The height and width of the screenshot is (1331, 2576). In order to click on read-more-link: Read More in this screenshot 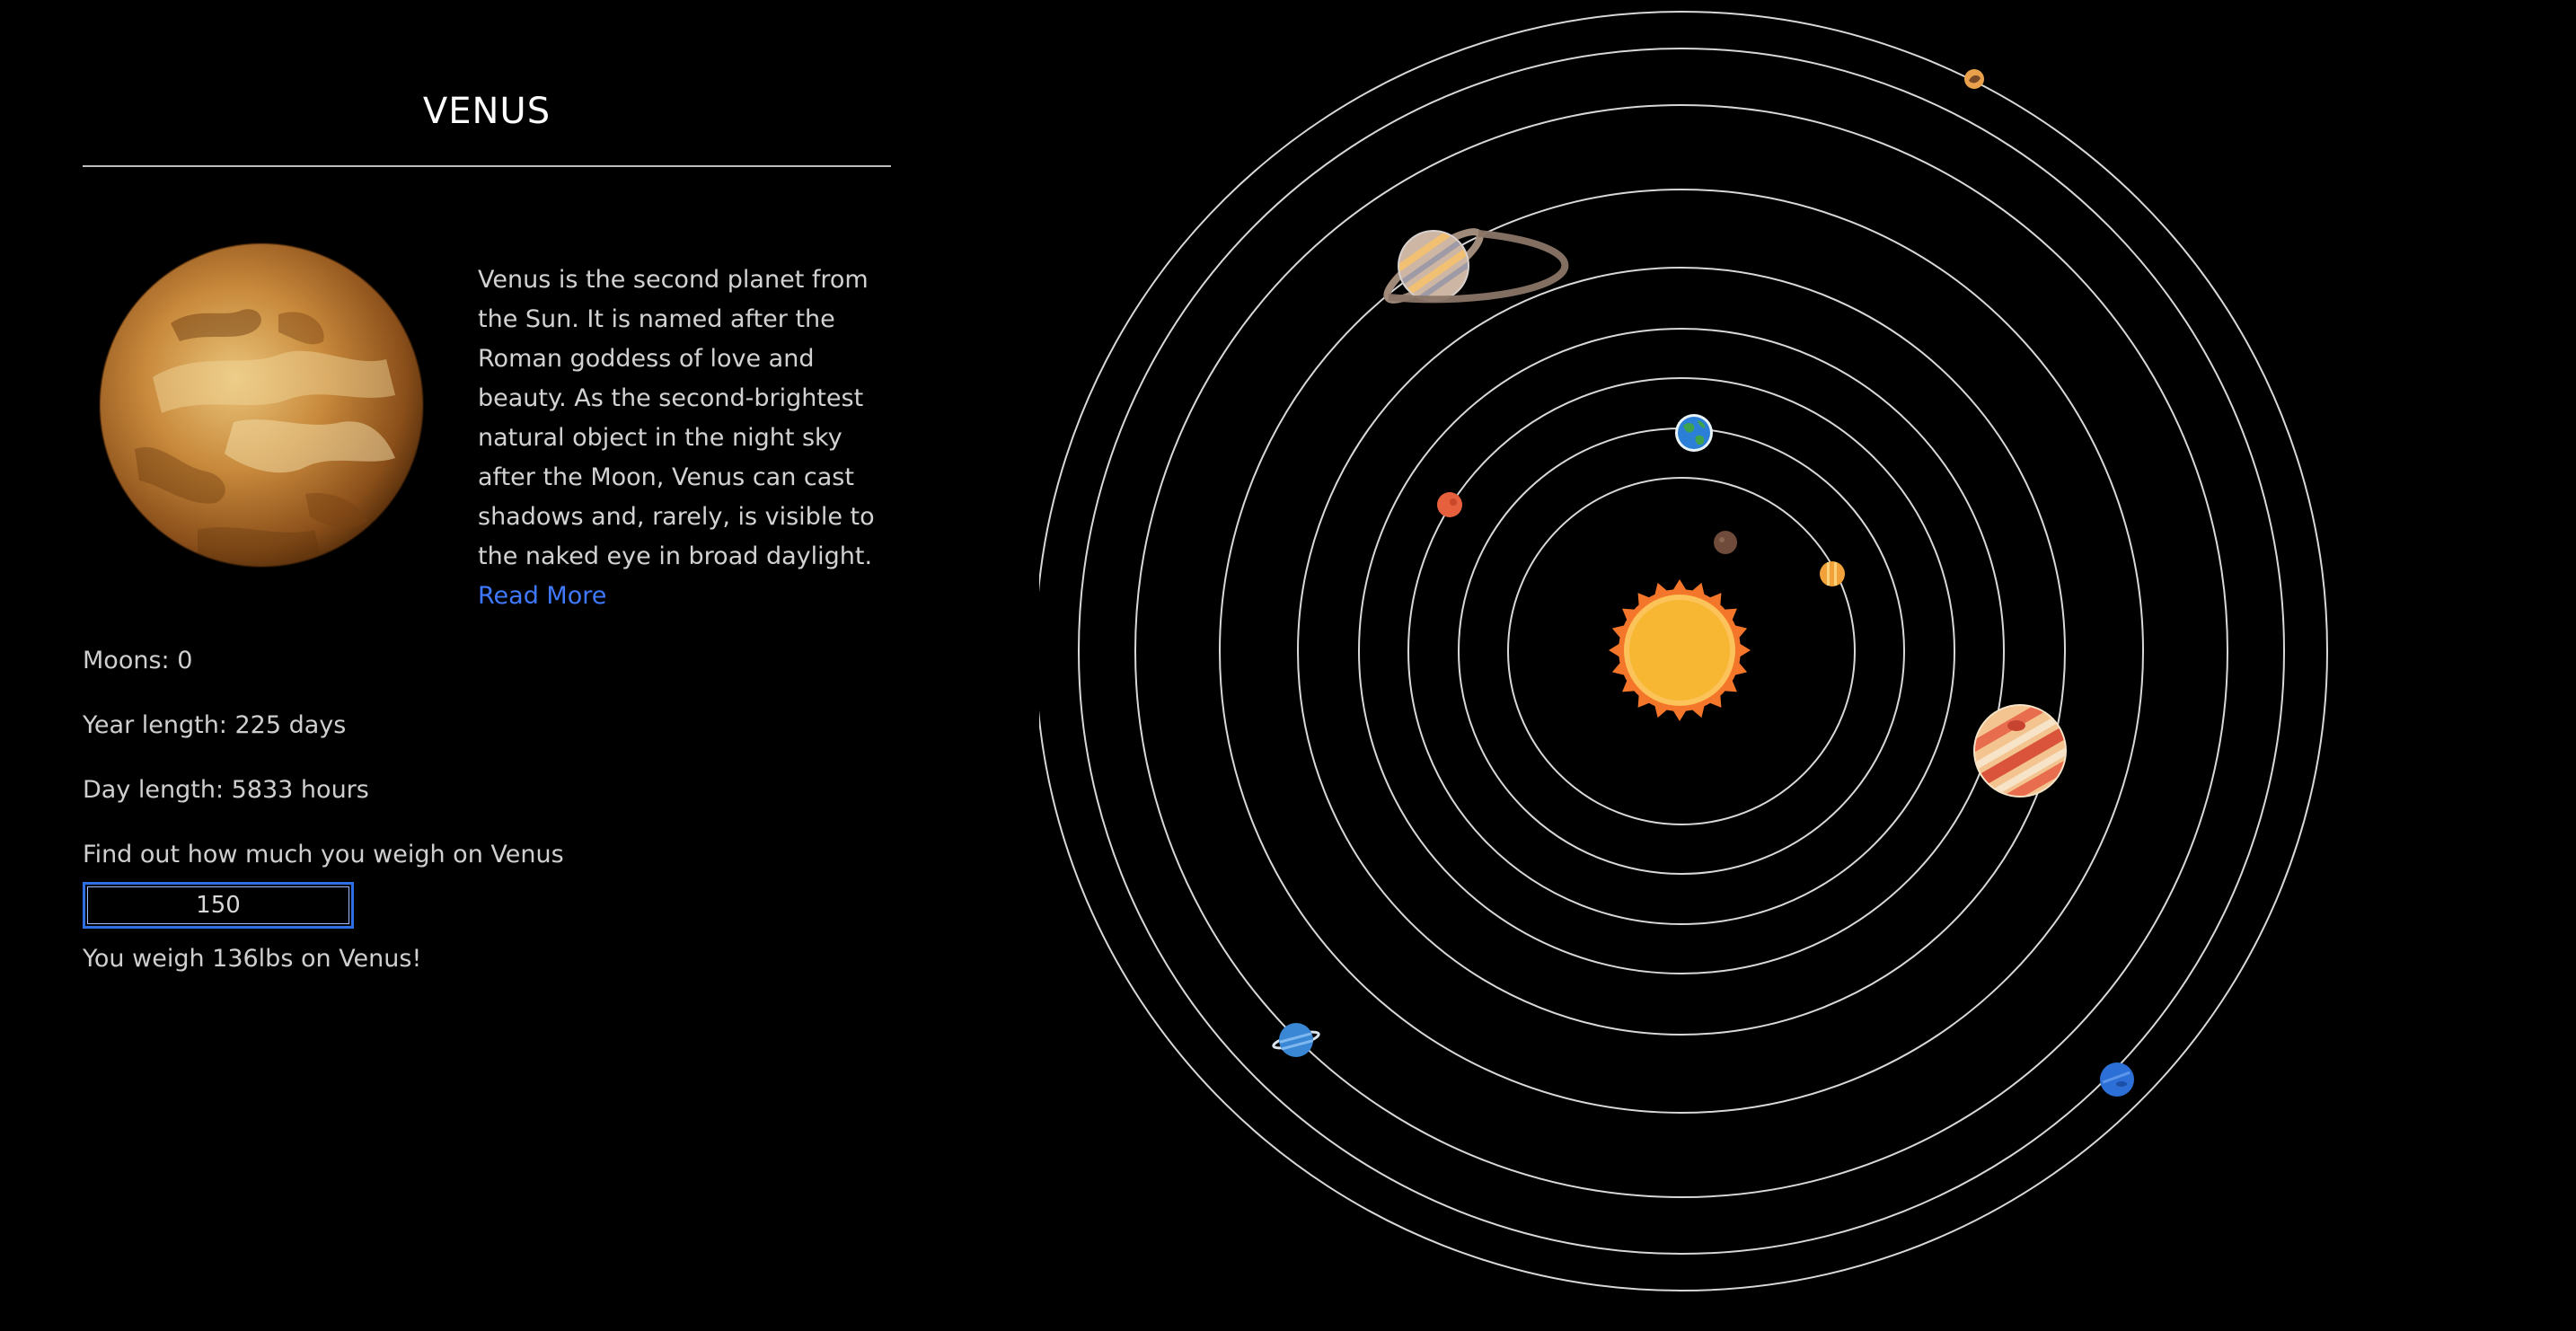, I will do `click(542, 596)`.